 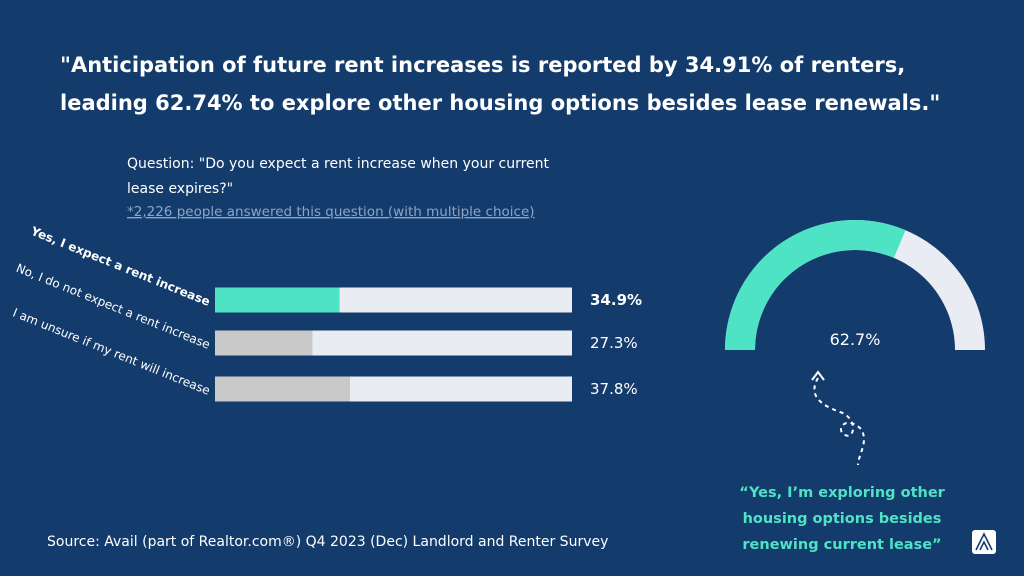 I want to click on logo, so click(x=984, y=542).